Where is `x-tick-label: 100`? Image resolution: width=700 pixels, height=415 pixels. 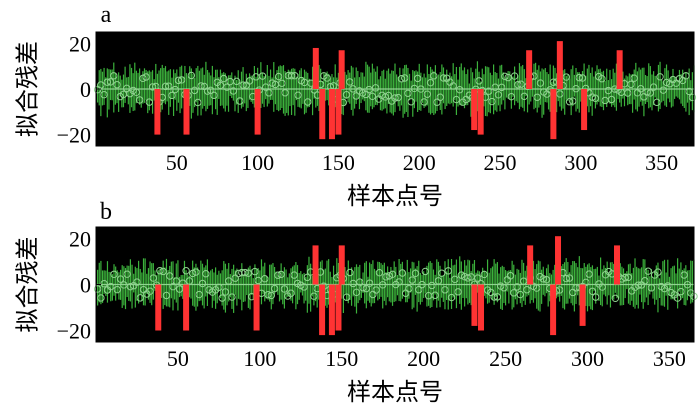 x-tick-label: 100 is located at coordinates (257, 162).